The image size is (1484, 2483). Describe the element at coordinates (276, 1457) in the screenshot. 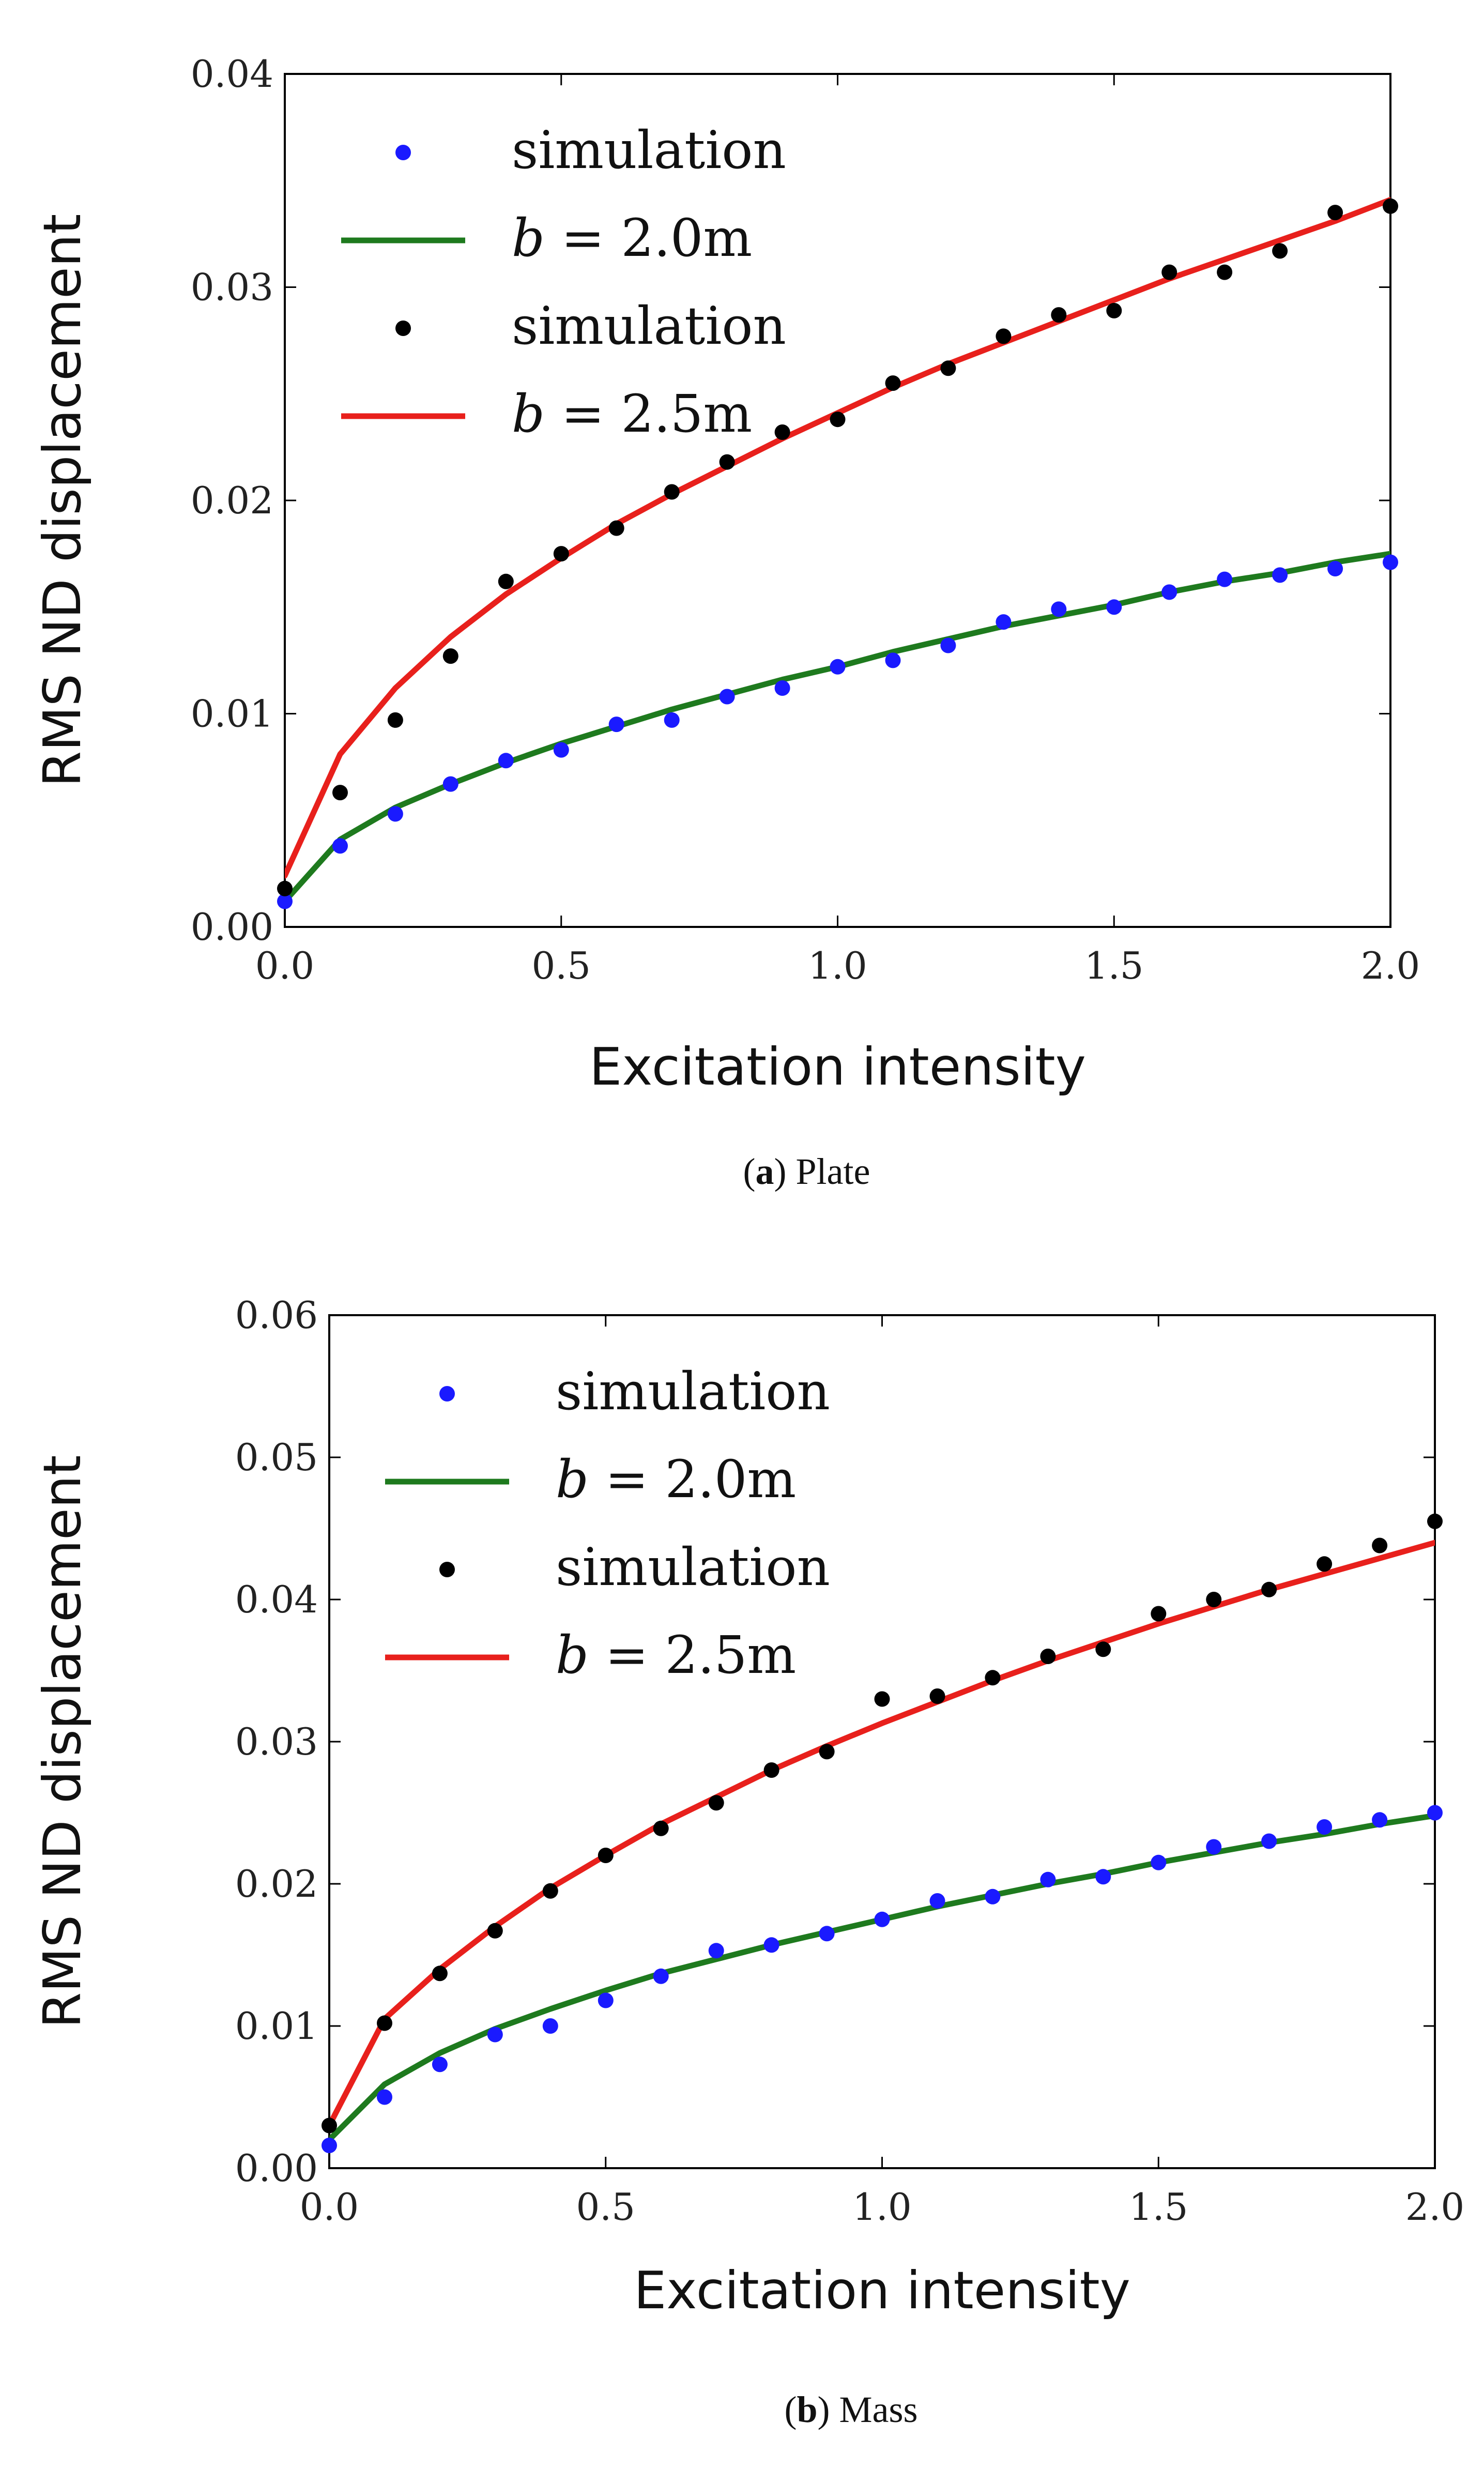

I see `y-tick-label: 0.05` at that location.